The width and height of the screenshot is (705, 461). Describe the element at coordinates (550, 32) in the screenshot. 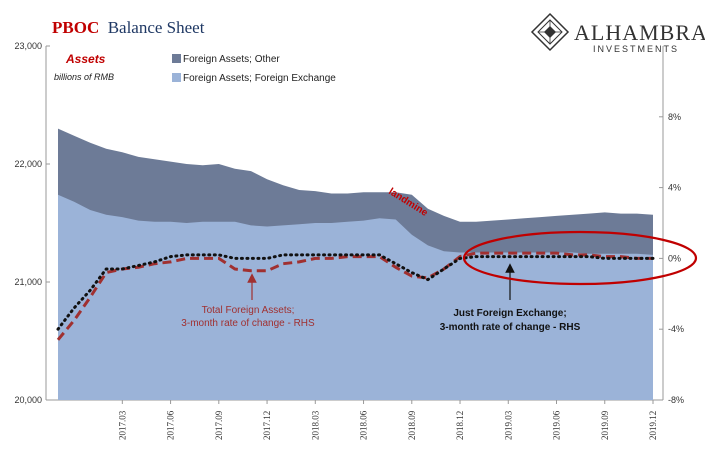

I see `diamond-logo-icon` at that location.